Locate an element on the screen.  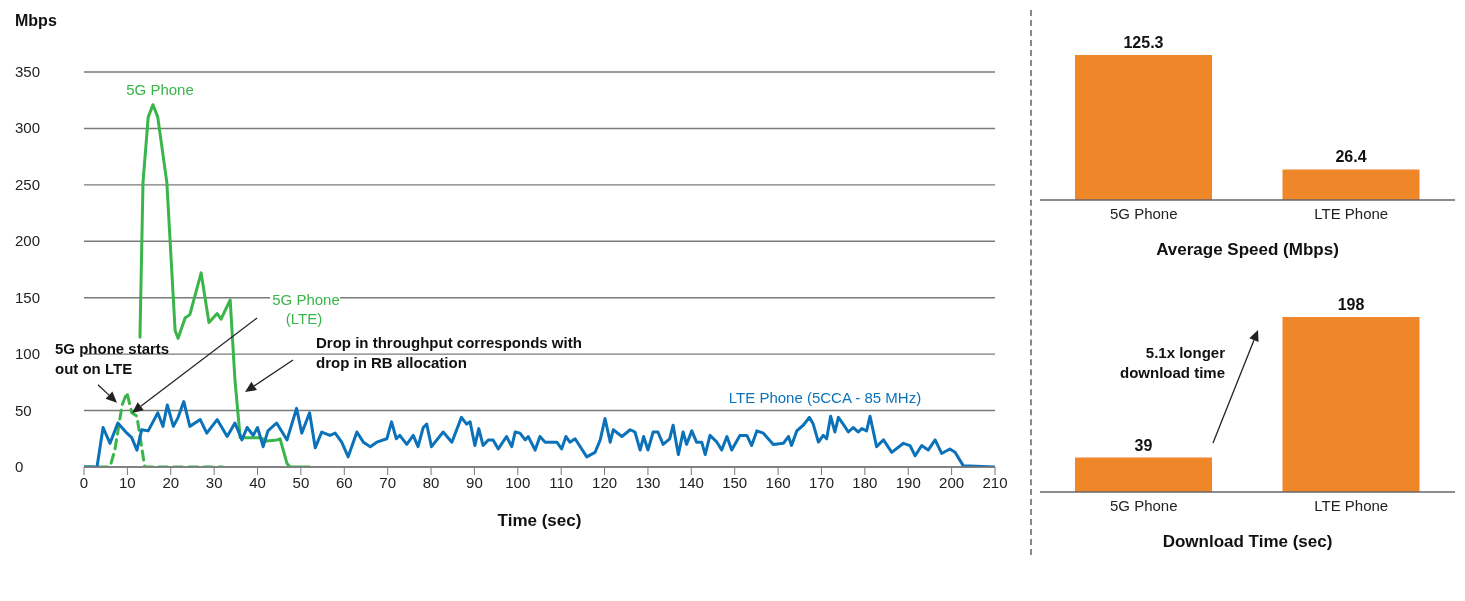
annotation: 5.1x longer download time is located at coordinates (1172, 362).